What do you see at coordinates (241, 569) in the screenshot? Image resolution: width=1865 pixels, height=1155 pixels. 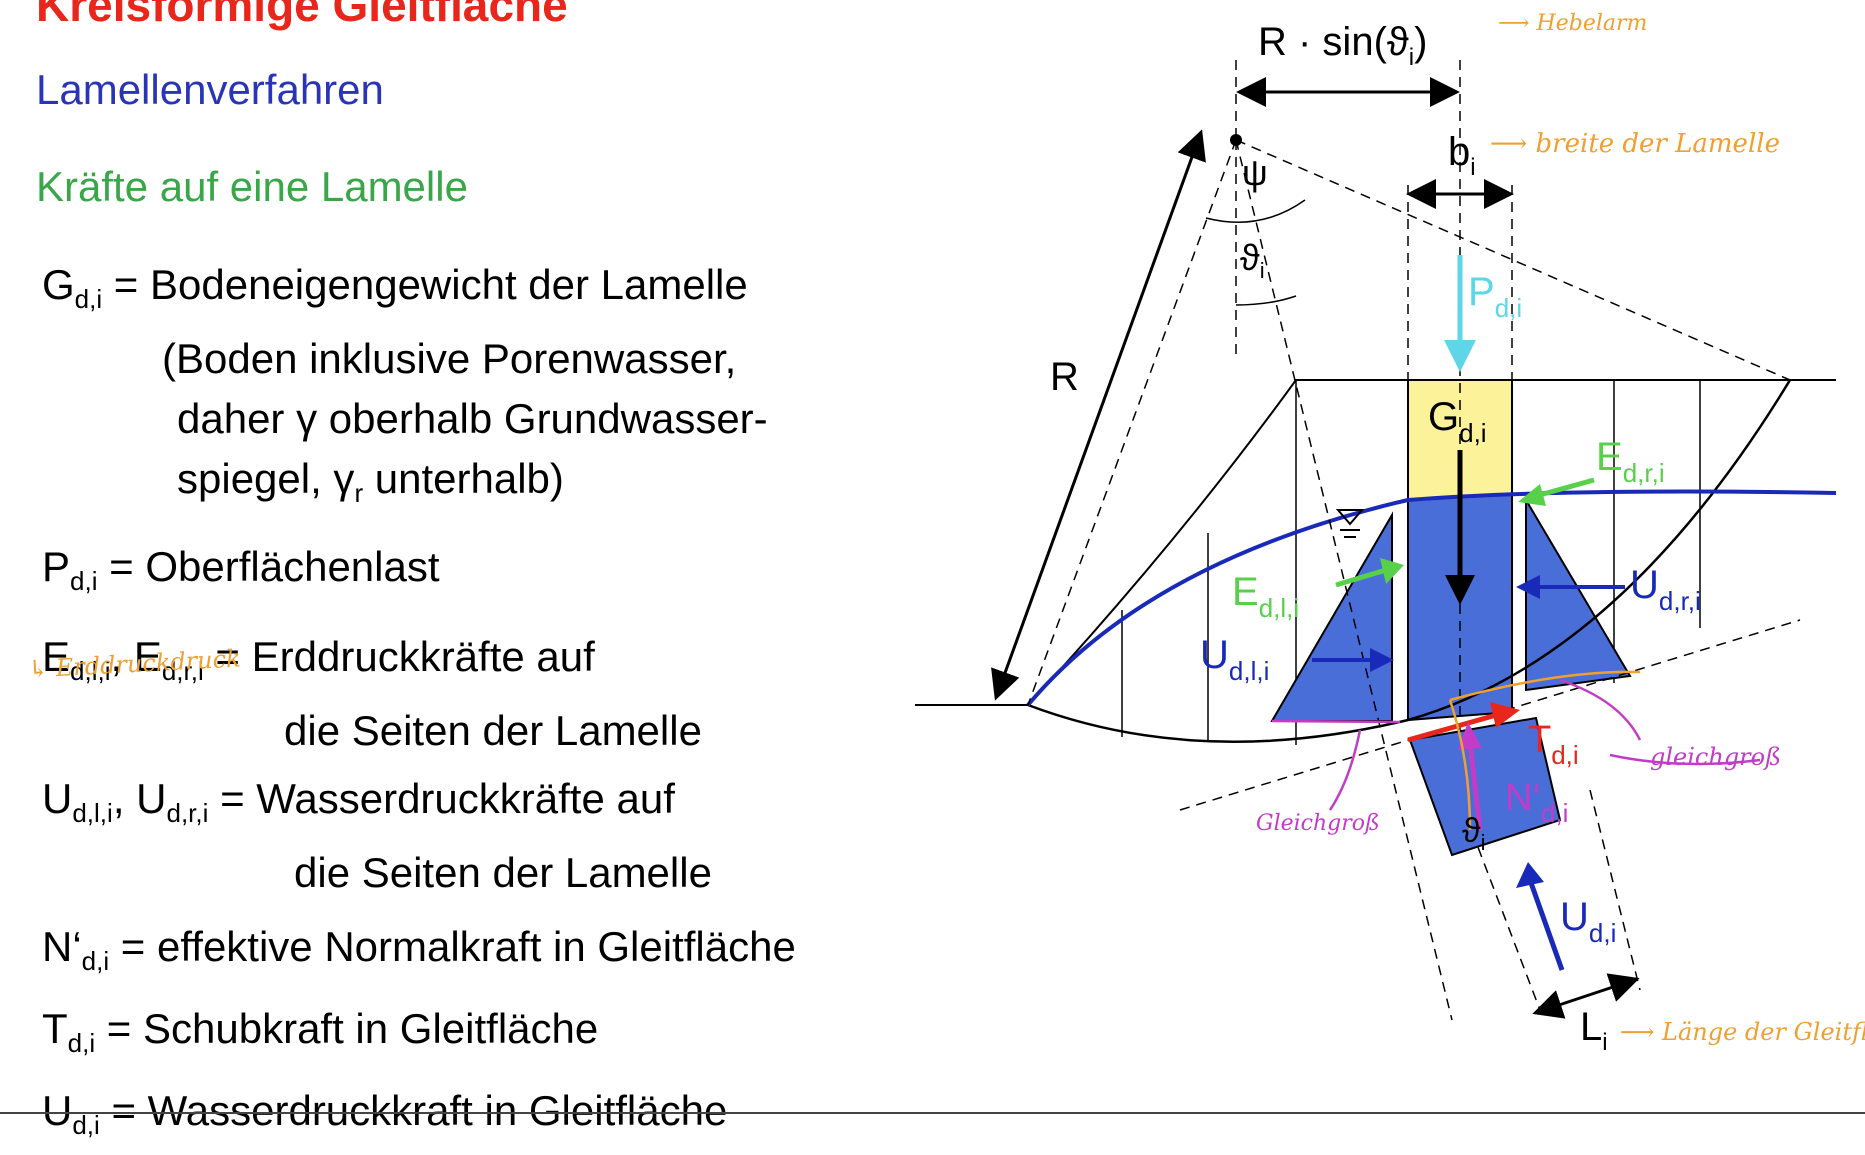 I see `definition-P: Pd,i = Oberflächenlast` at bounding box center [241, 569].